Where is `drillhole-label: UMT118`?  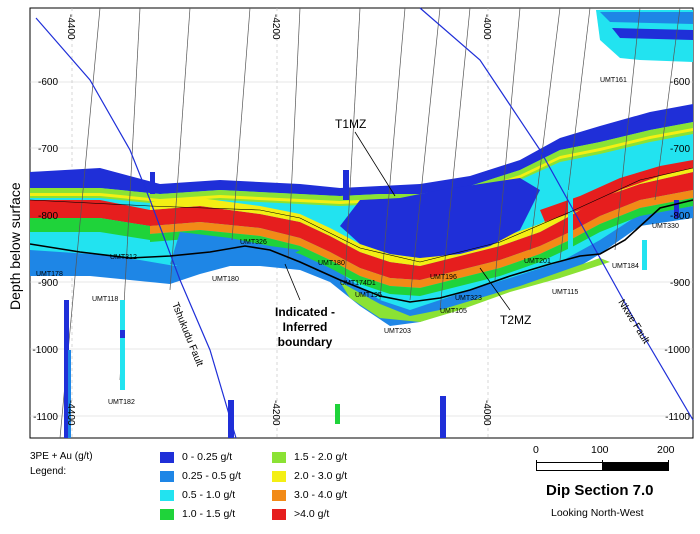 drillhole-label: UMT118 is located at coordinates (105, 299).